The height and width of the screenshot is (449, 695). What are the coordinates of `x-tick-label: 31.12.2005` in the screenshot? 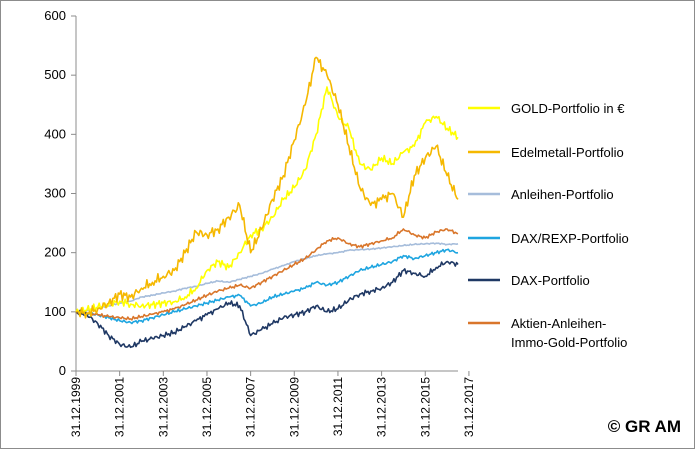 It's located at (207, 407).